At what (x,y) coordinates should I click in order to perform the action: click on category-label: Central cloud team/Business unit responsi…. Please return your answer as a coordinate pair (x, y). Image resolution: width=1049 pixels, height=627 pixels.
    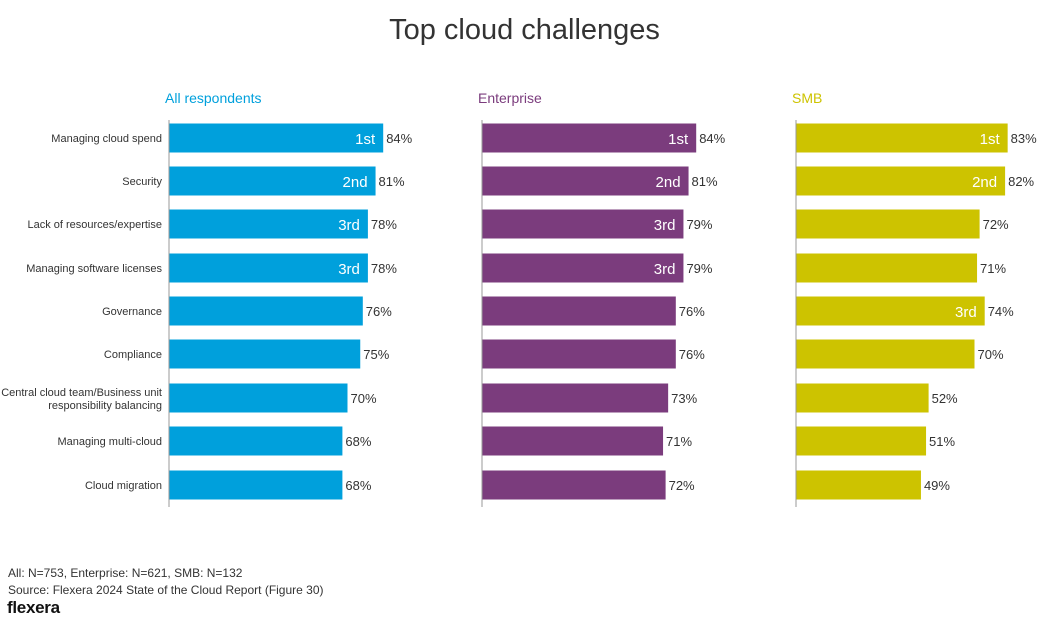
    Looking at the image, I should click on (81, 399).